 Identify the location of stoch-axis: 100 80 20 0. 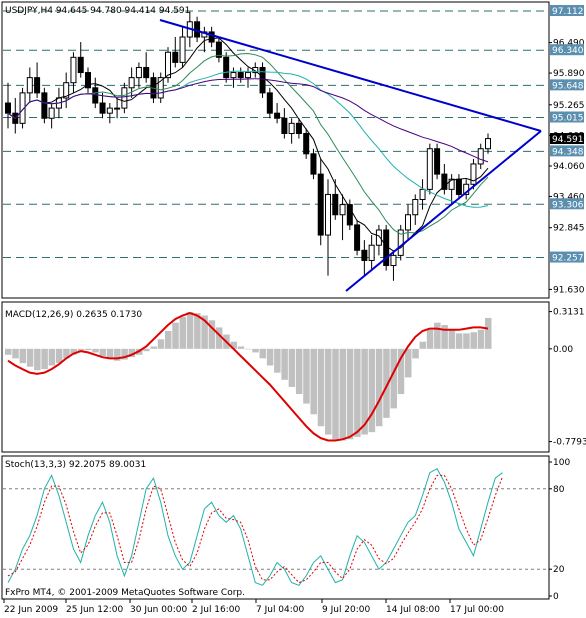
(559, 530).